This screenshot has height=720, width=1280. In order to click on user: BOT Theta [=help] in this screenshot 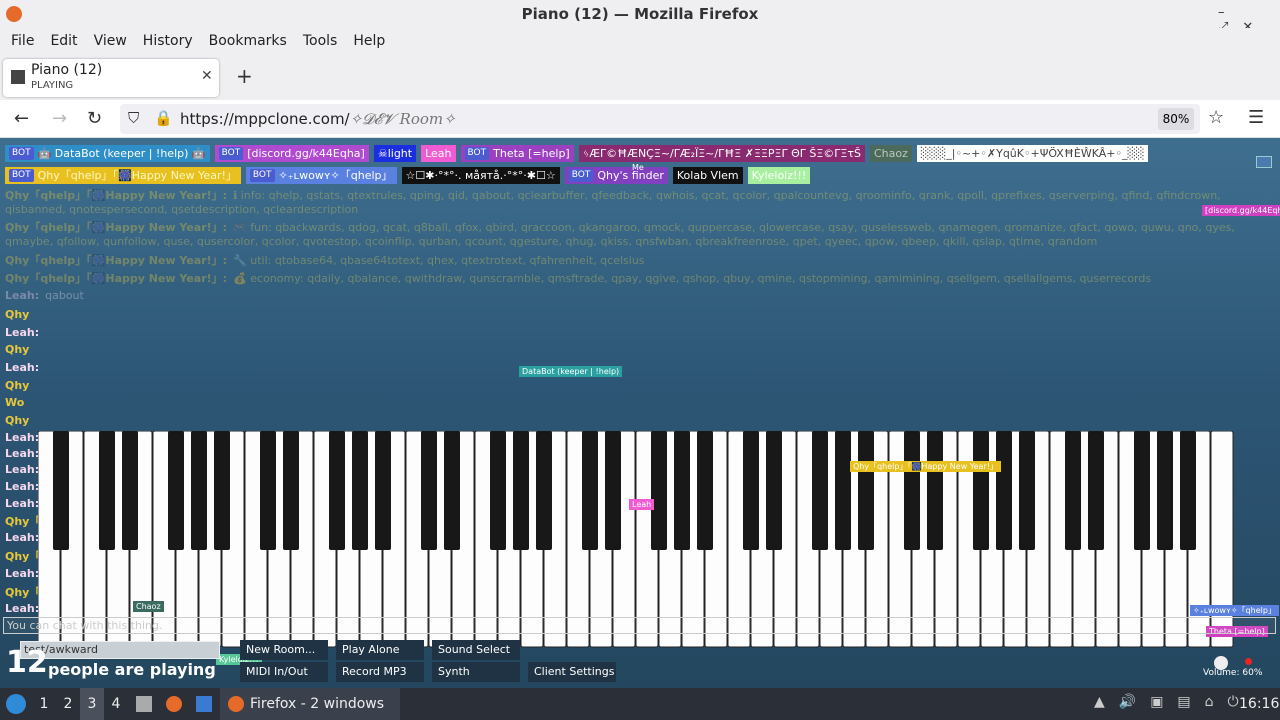, I will do `click(517, 153)`.